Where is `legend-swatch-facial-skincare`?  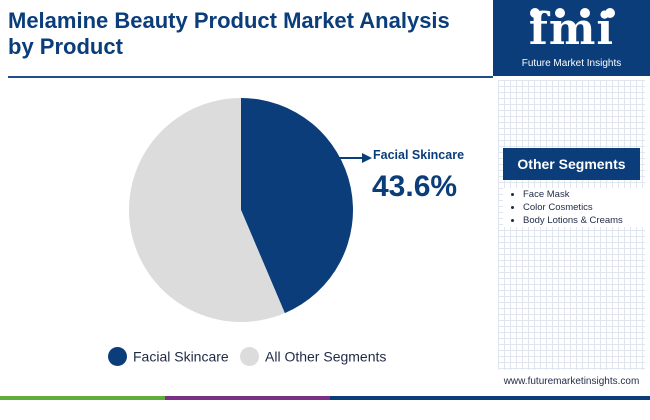 legend-swatch-facial-skincare is located at coordinates (117, 356).